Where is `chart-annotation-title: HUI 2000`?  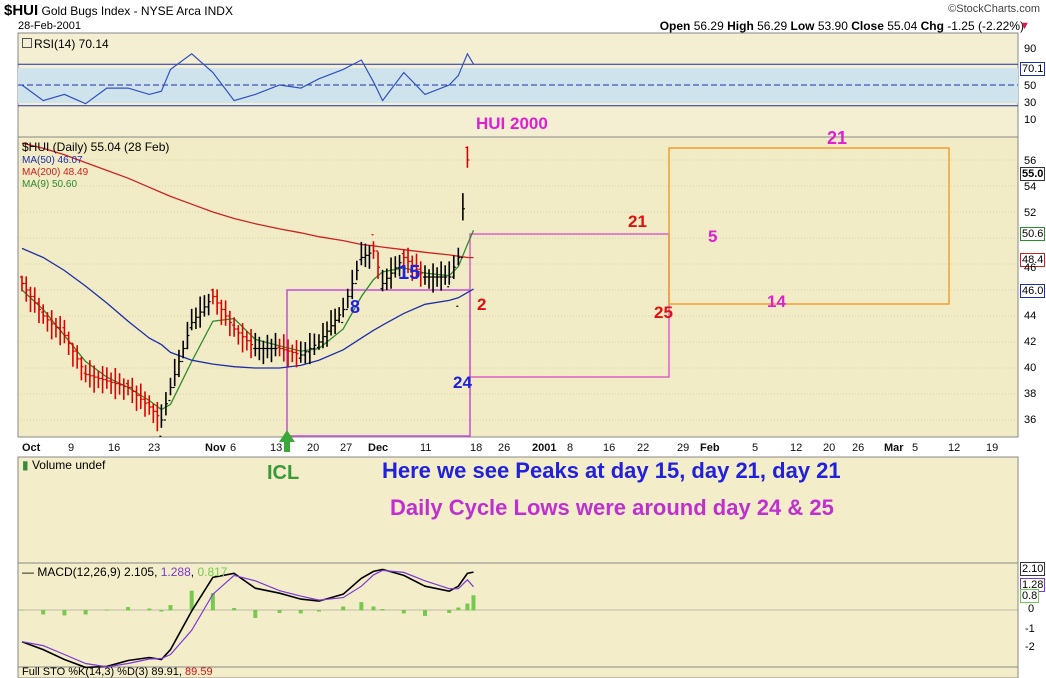 chart-annotation-title: HUI 2000 is located at coordinates (512, 123).